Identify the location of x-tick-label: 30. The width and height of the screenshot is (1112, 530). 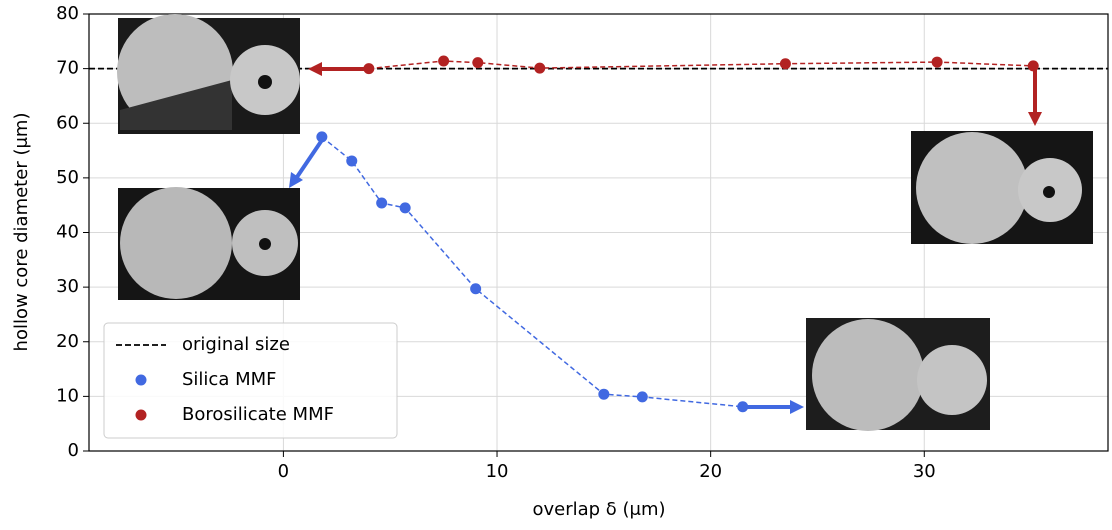
(924, 471).